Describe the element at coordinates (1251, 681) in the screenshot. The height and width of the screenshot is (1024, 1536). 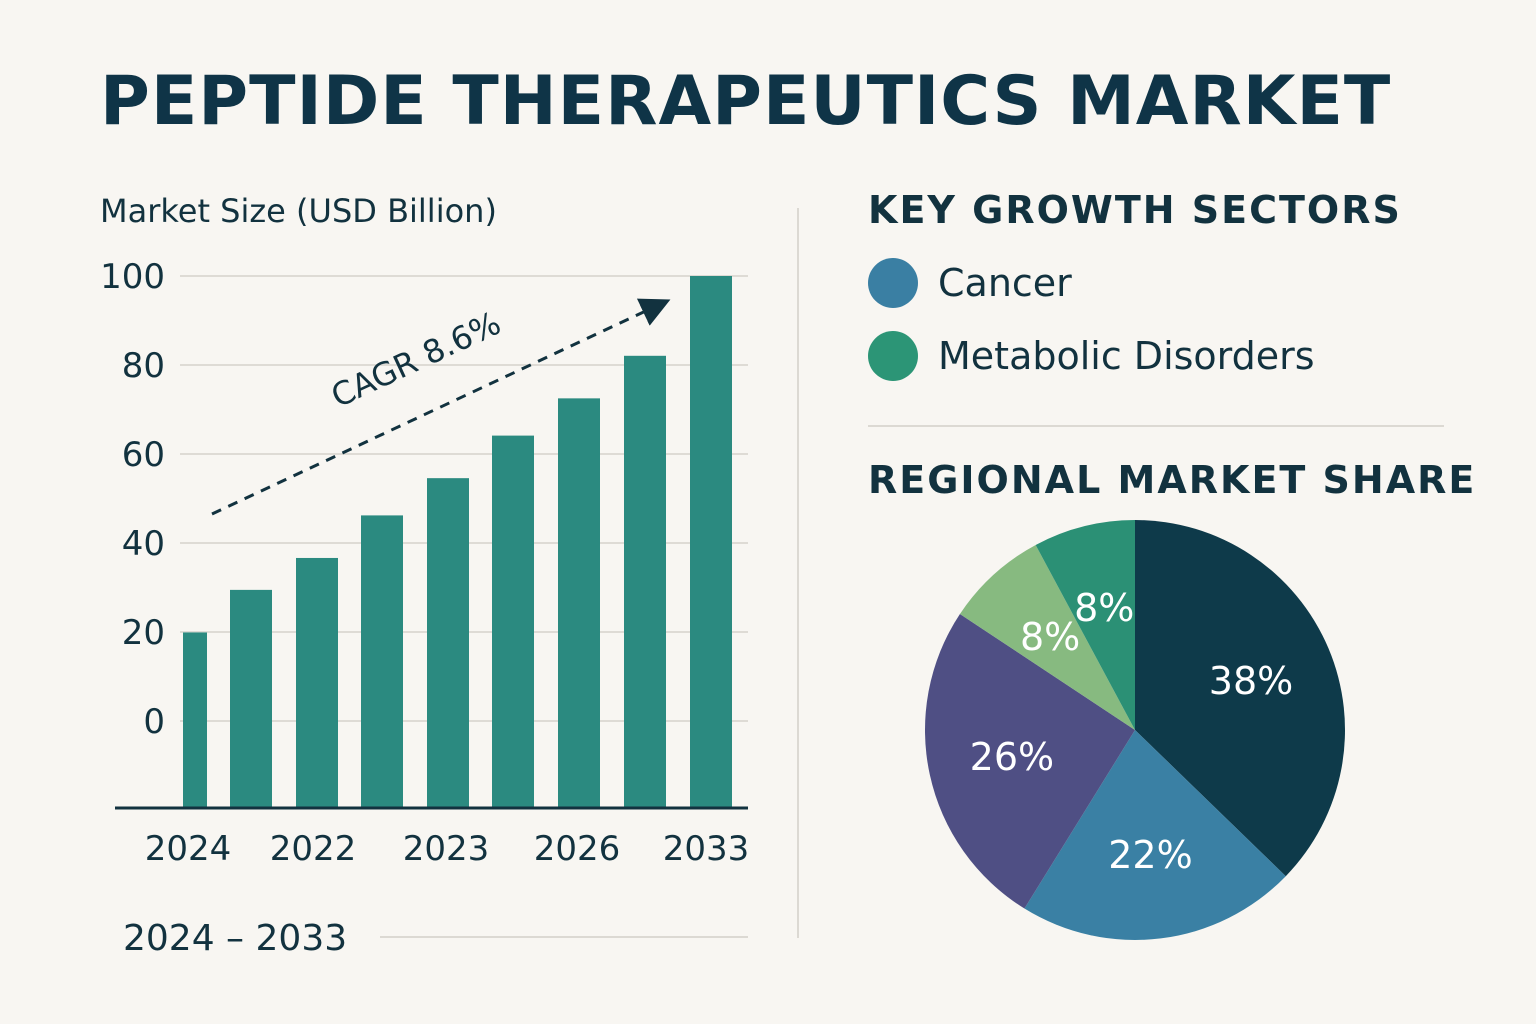
I see `pie-slice-label: 38%` at that location.